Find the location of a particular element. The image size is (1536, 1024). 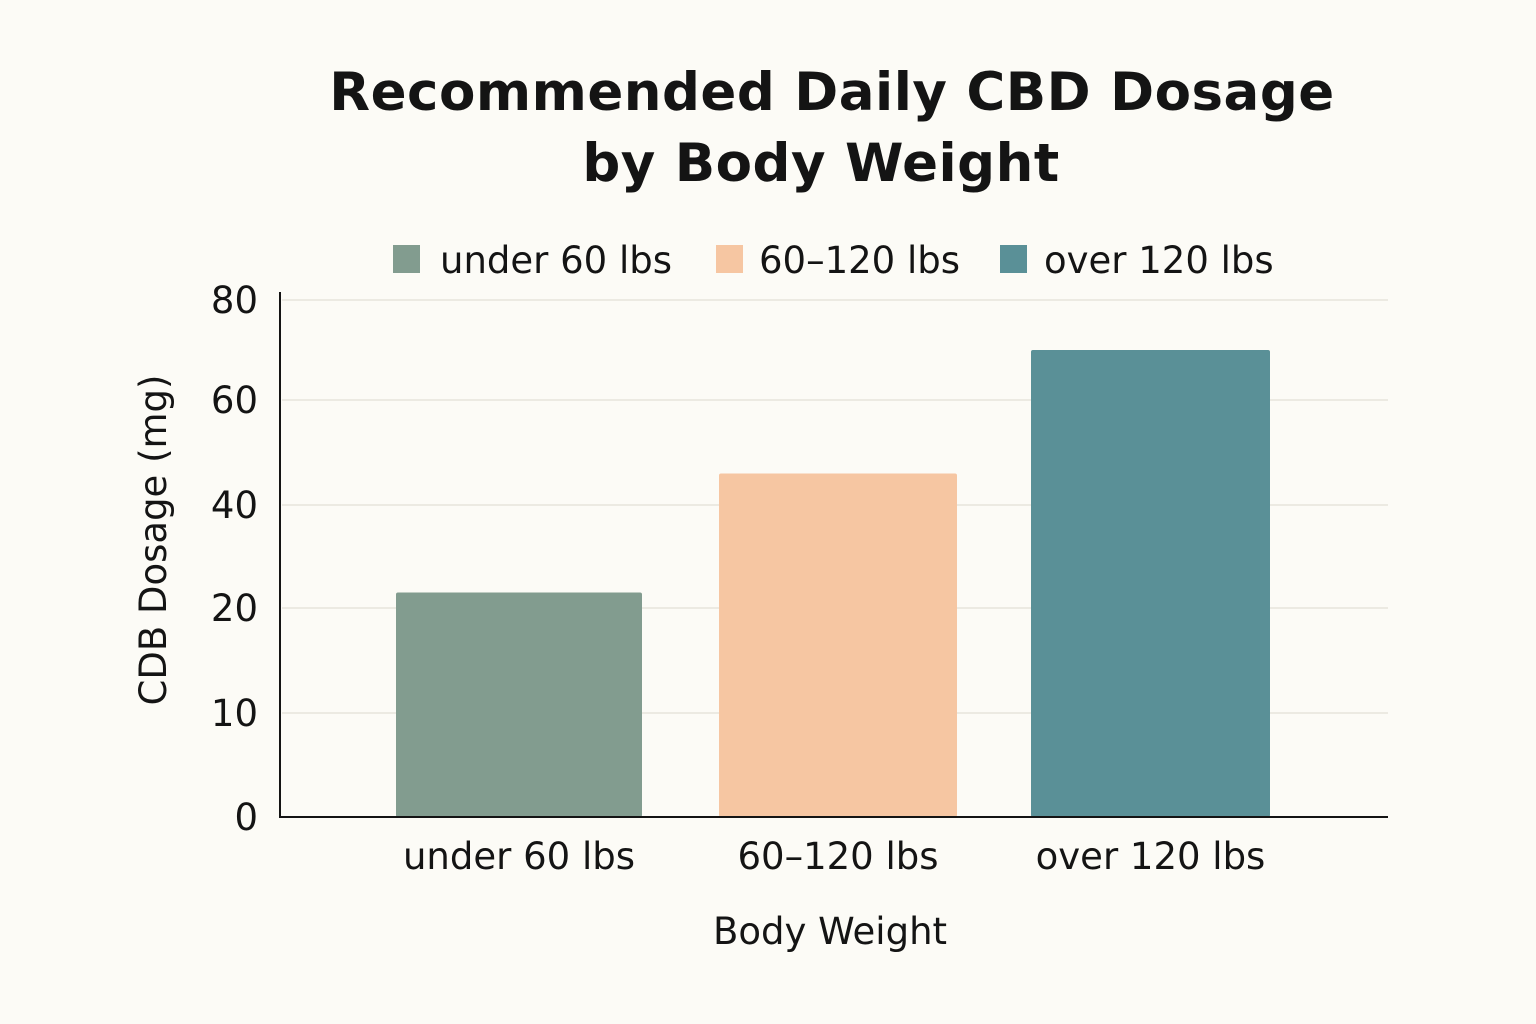

x-tick-labels: under 60 lbs 60–120 lbs over 120 lbs is located at coordinates (834, 856).